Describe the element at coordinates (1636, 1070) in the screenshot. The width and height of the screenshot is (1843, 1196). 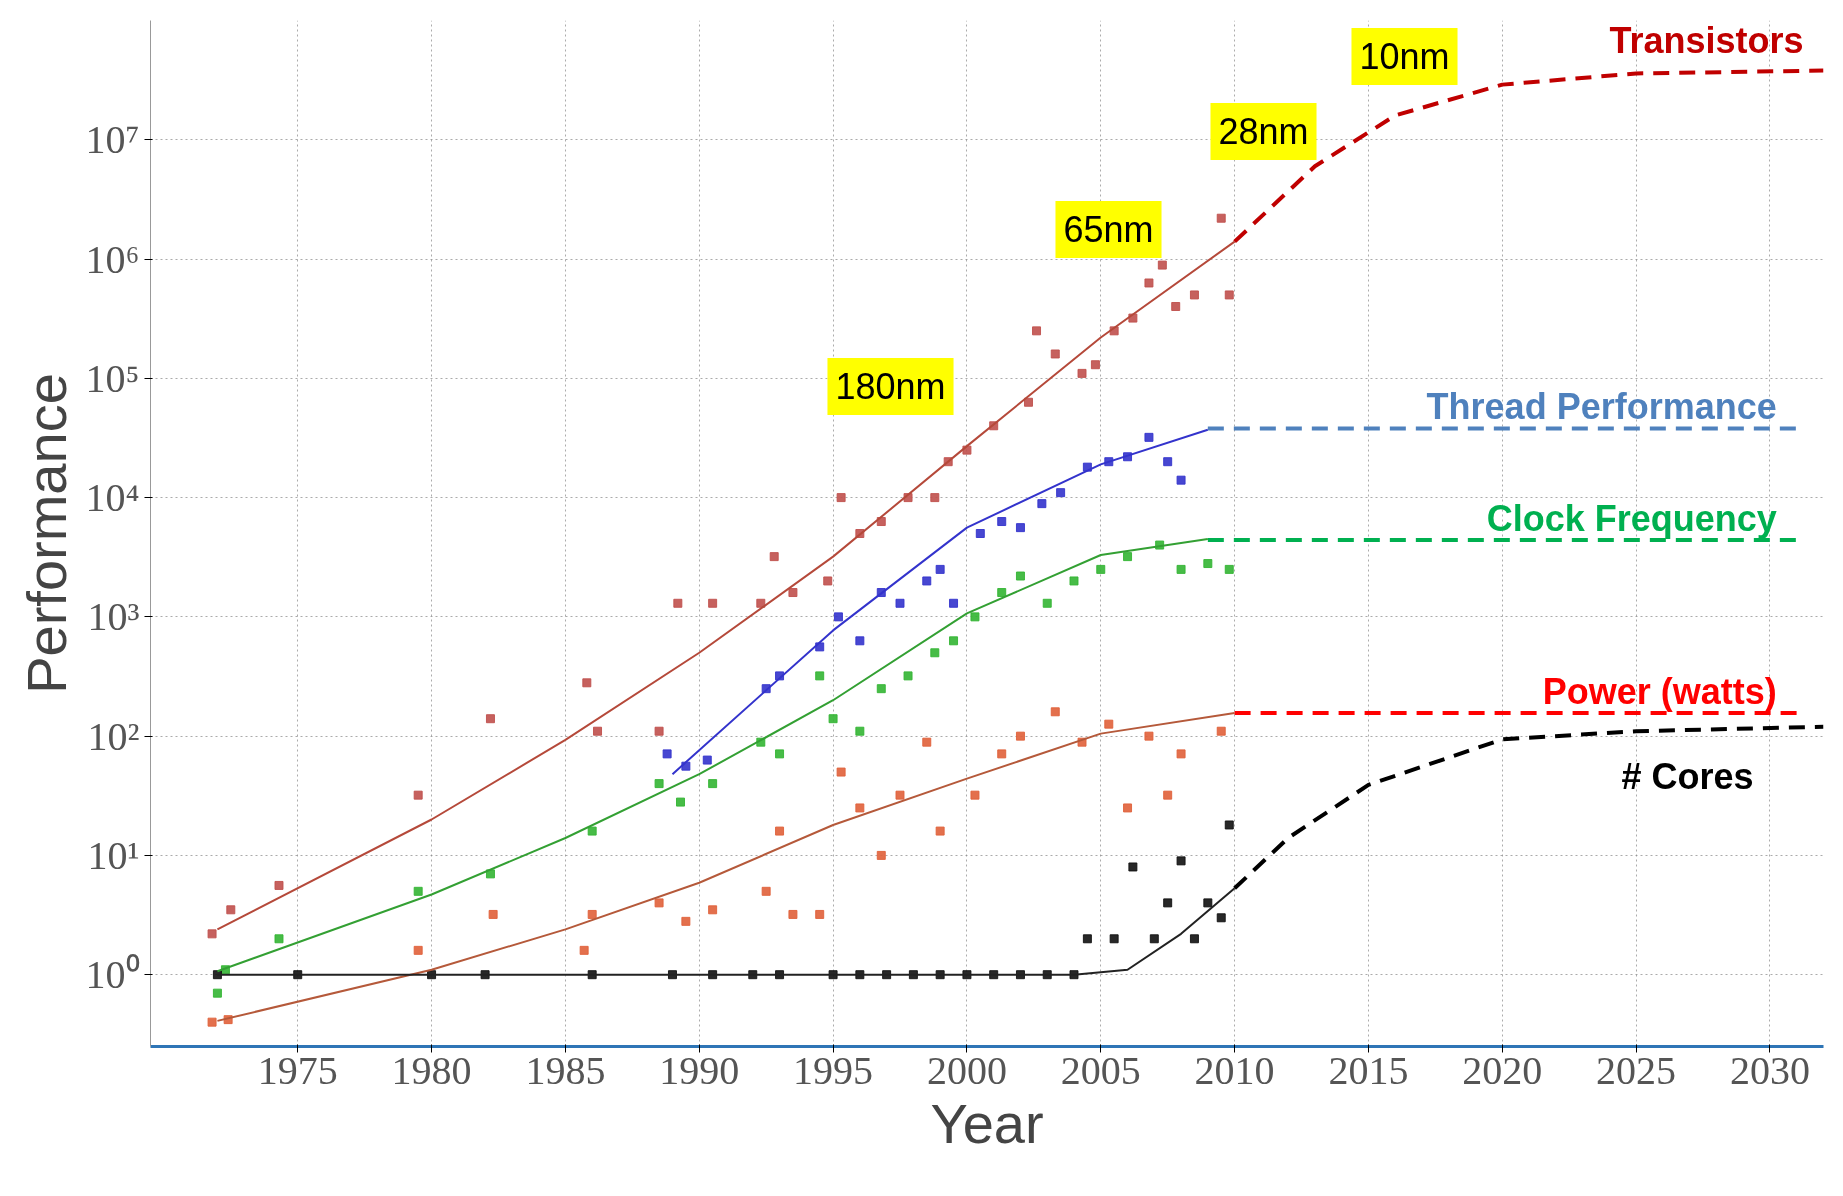
I see `x-tick-label: 2025` at that location.